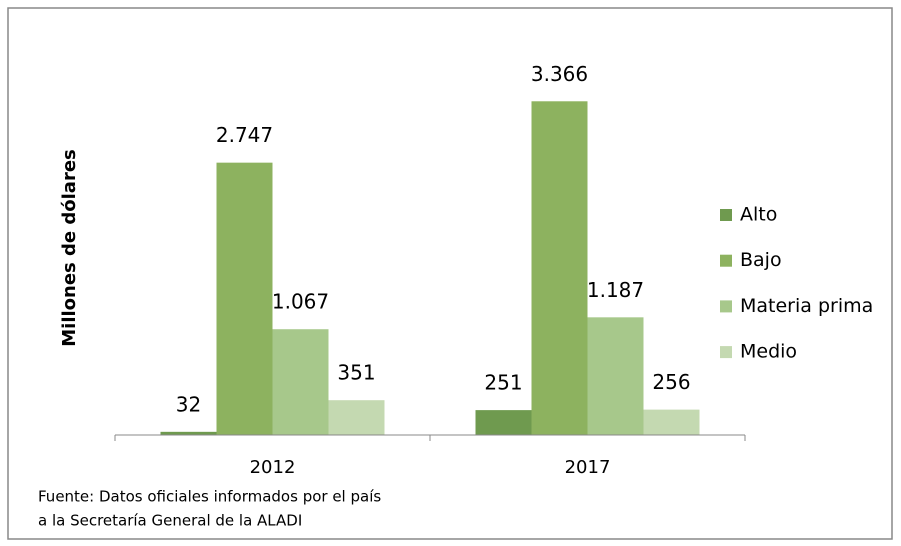 Image resolution: width=901 pixels, height=546 pixels. Describe the element at coordinates (244, 135) in the screenshot. I see `value-label: 2.747` at that location.